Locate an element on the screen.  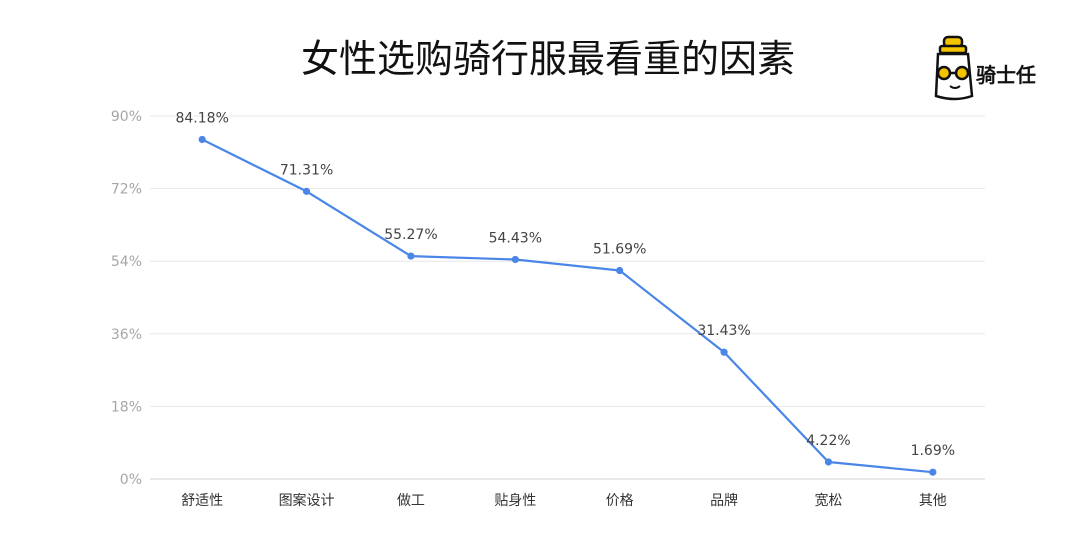
x-tick-label: 其他 is located at coordinates (933, 501).